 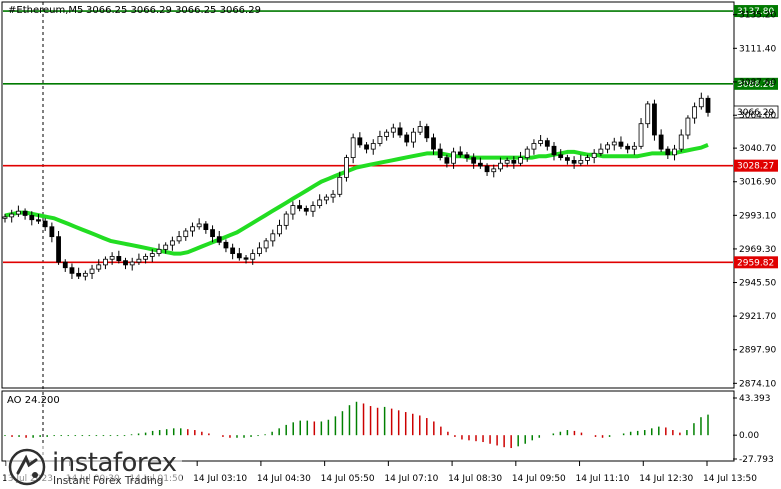 I want to click on time-tick-label: 14 Jul 11:10, so click(x=603, y=479).